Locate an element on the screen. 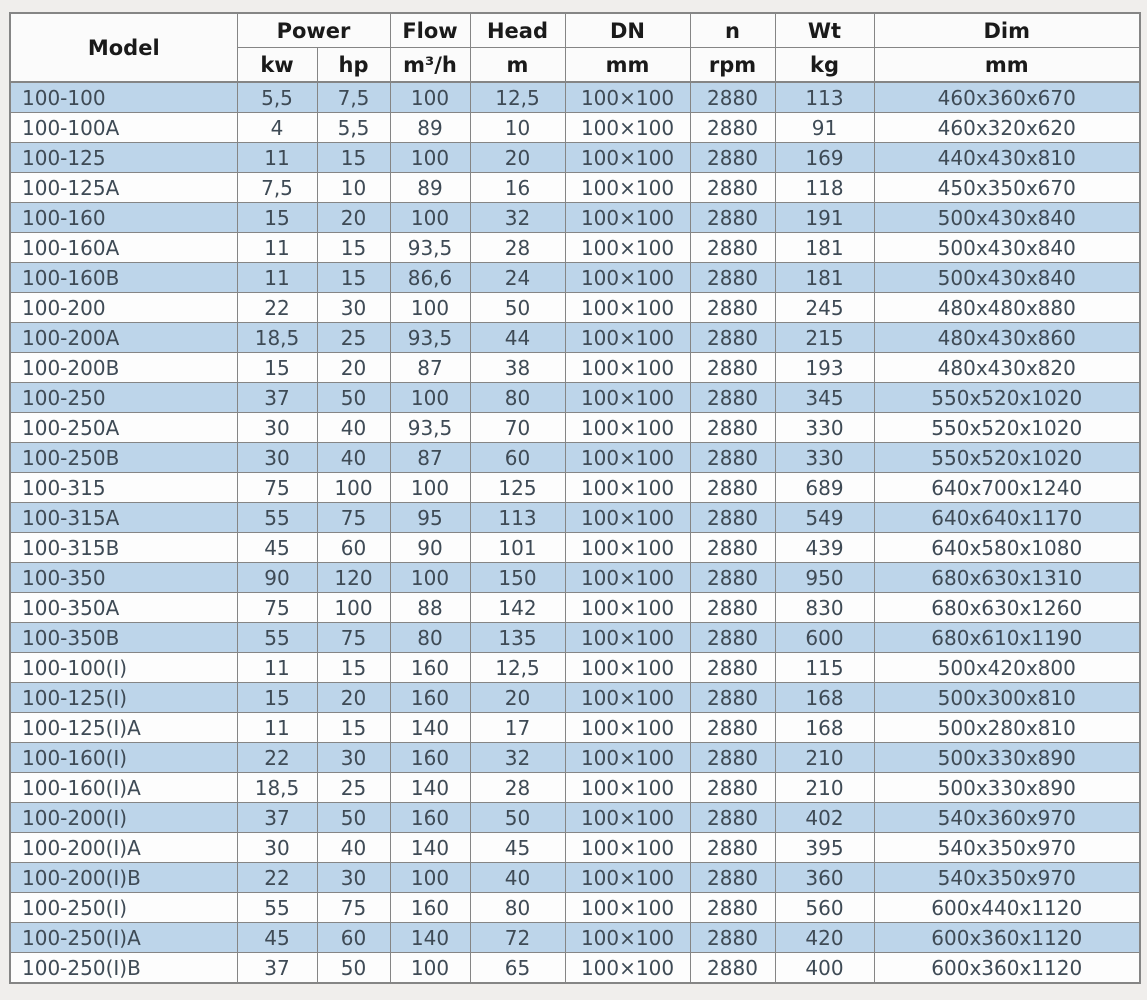 This screenshot has height=1000, width=1147. value-cell: 91 is located at coordinates (824, 127).